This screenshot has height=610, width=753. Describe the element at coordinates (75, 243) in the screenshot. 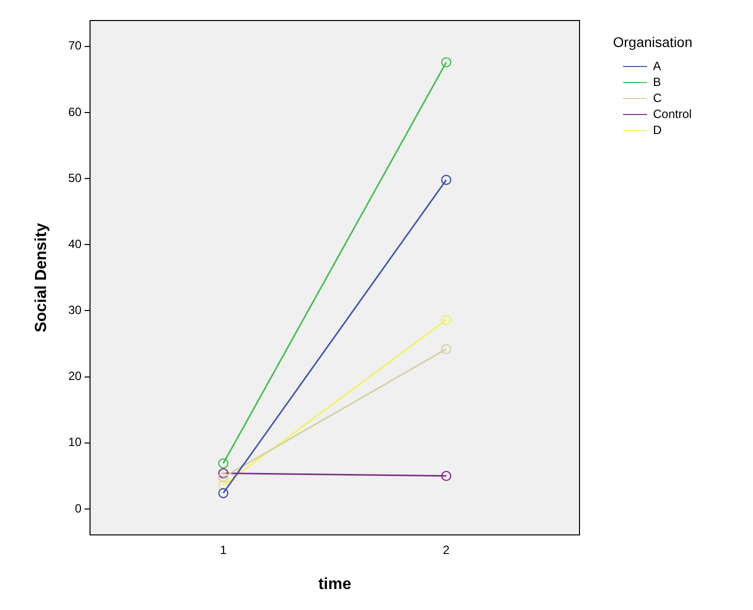

I see `y-tick-label: 40` at that location.